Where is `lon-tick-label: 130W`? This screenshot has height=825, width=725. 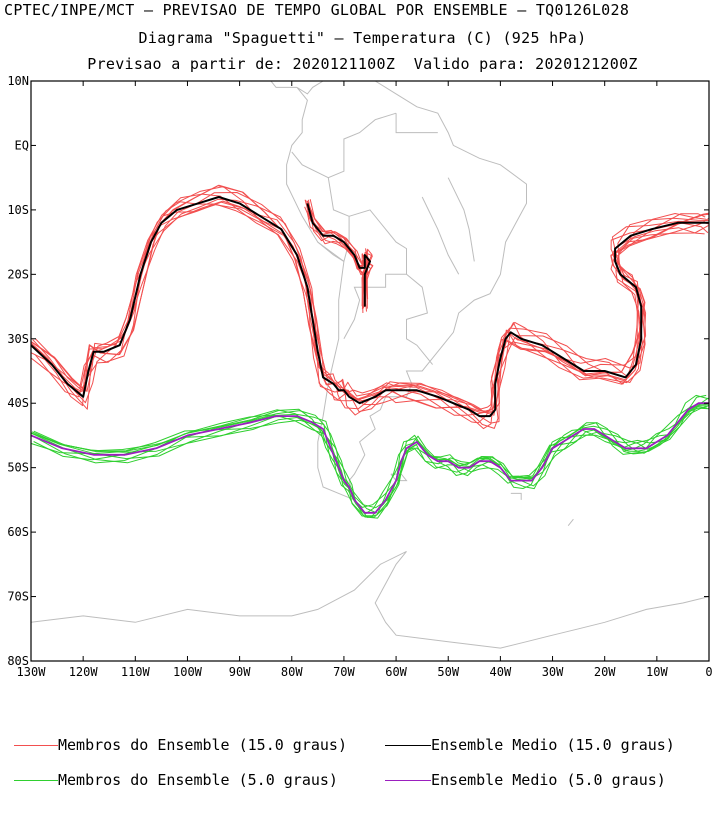
lon-tick-label: 130W is located at coordinates (32, 672).